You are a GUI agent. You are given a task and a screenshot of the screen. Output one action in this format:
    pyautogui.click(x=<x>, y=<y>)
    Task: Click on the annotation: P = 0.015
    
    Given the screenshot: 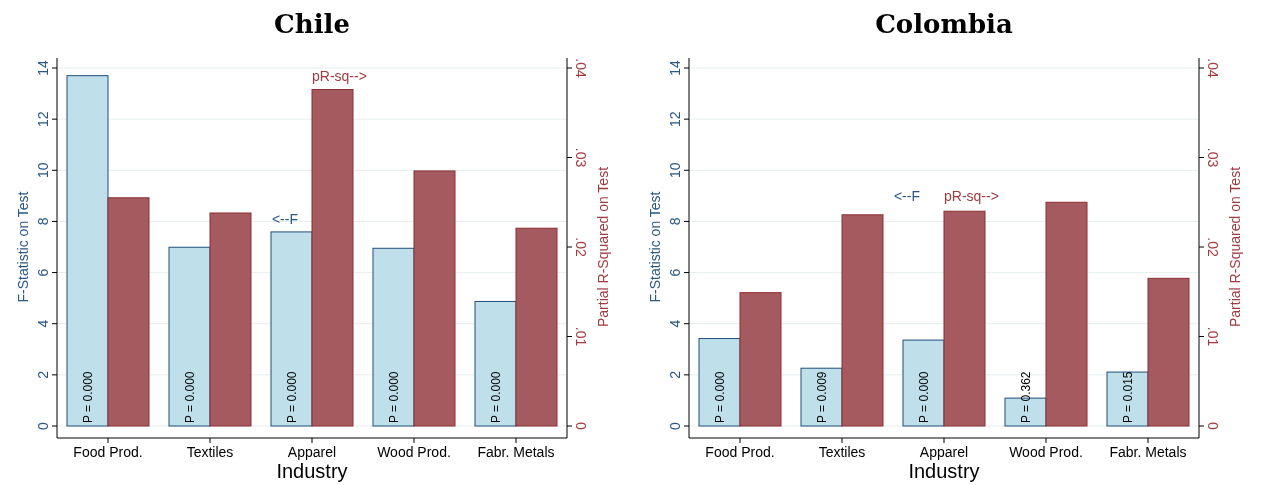 What is the action you would take?
    pyautogui.click(x=1127, y=397)
    